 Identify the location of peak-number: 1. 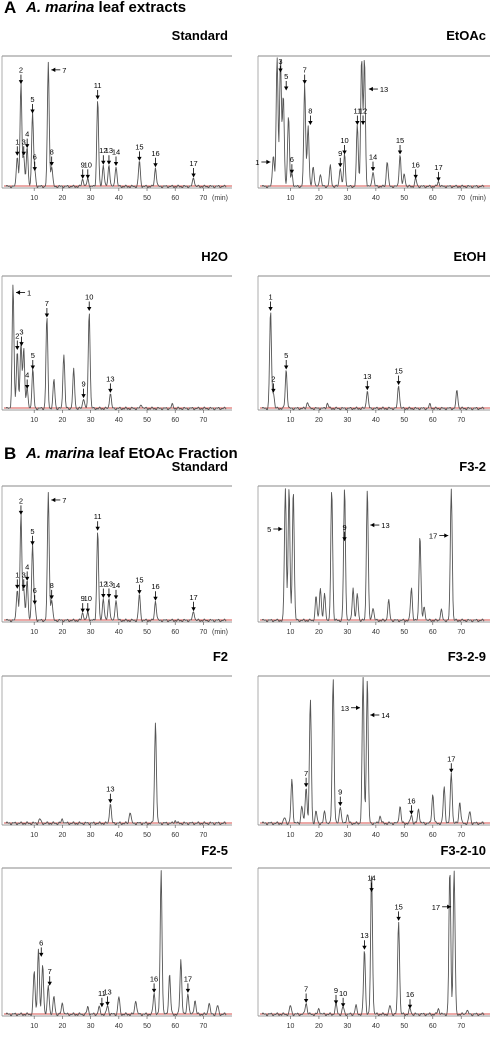
(17, 141).